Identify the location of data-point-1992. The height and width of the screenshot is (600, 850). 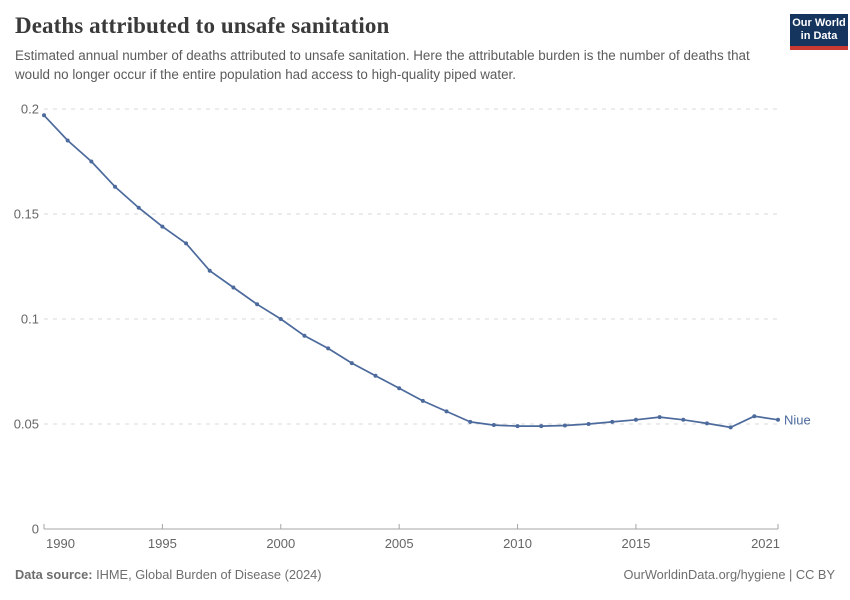
(91, 161).